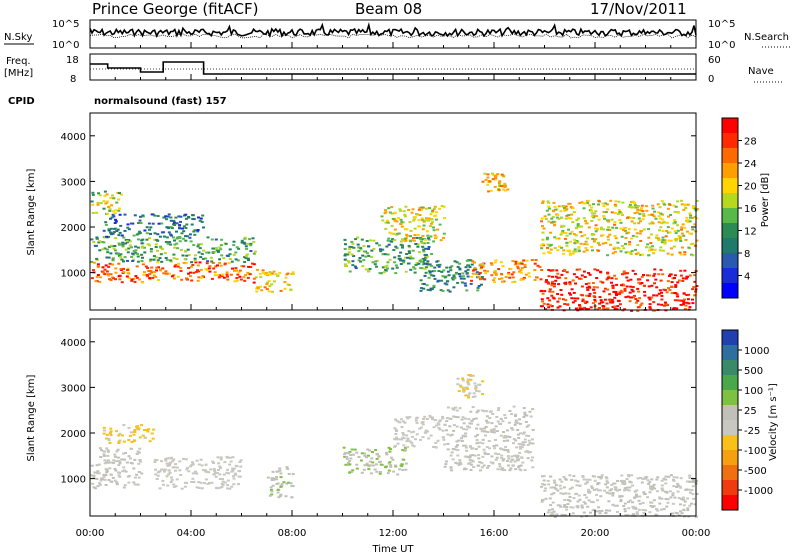  What do you see at coordinates (730, 383) in the screenshot?
I see `velocity-colorbar-segment` at bounding box center [730, 383].